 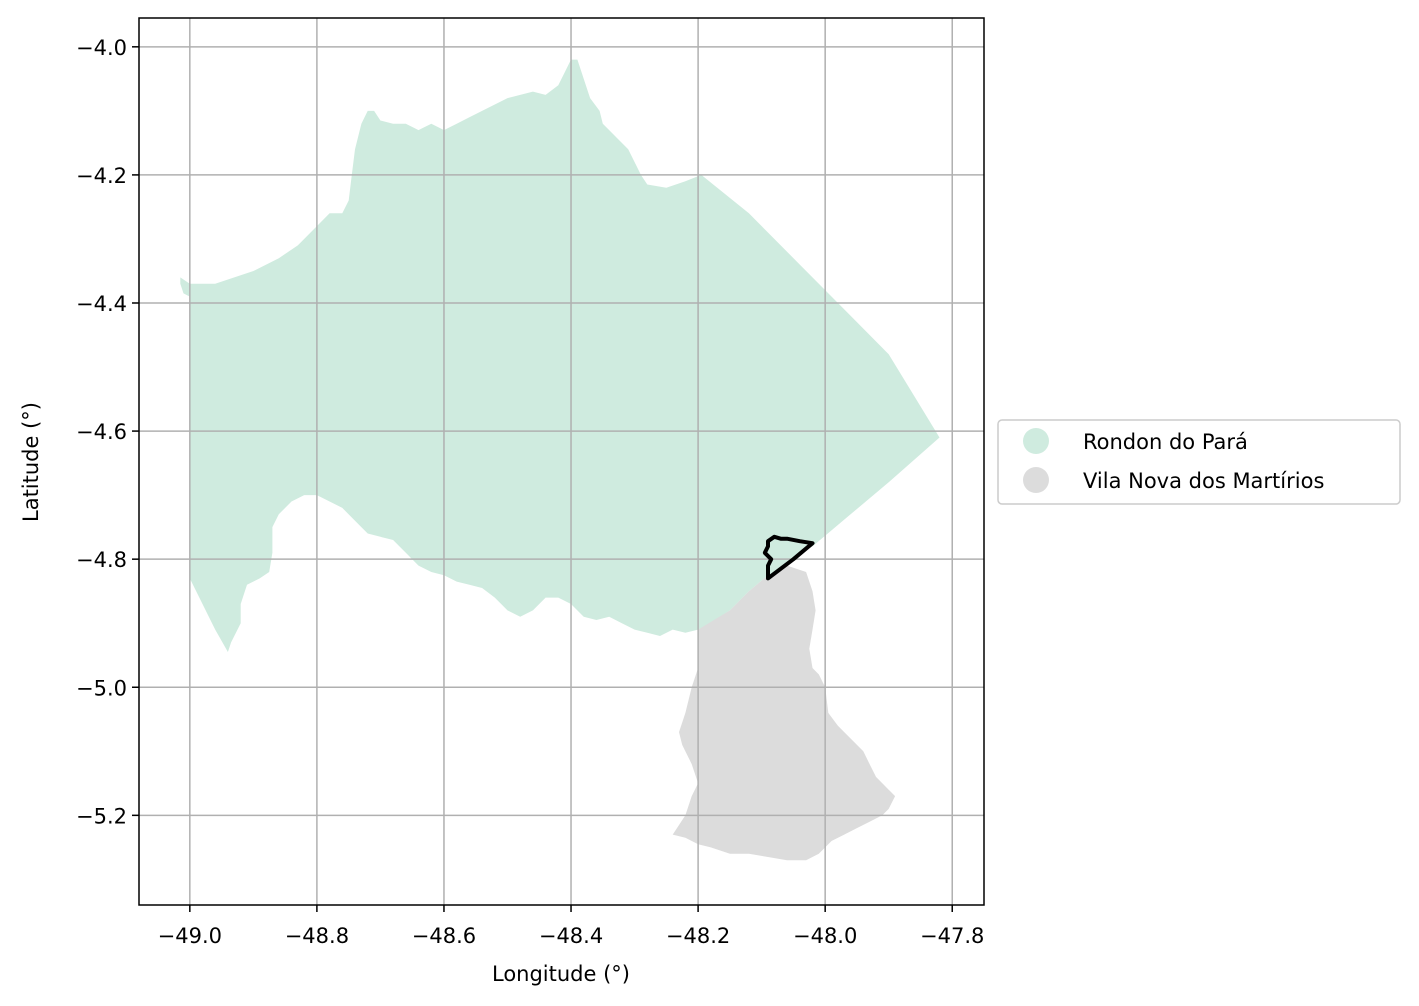 I want to click on legend: Rondon do Pará Vila Nova dos Martírios, so click(x=1199, y=462).